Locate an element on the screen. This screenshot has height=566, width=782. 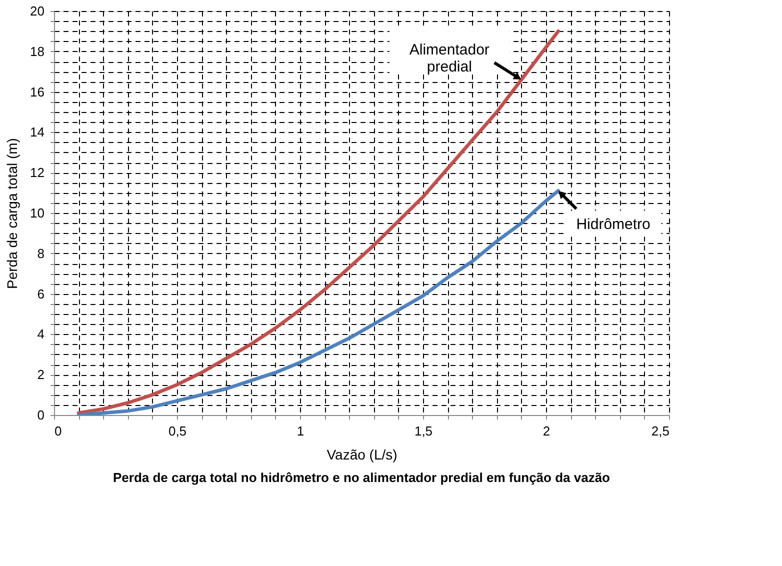
y-tick-label: 0 is located at coordinates (40, 415).